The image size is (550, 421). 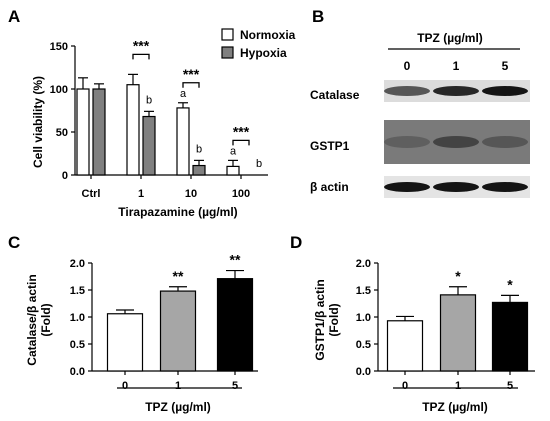 I want to click on legend-swatch-hypoxia, so click(x=227, y=52).